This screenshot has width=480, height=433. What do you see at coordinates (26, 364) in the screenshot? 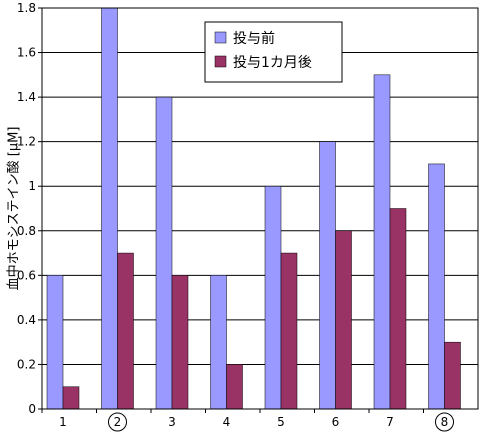
I see `y-tick-label: 0.2` at bounding box center [26, 364].